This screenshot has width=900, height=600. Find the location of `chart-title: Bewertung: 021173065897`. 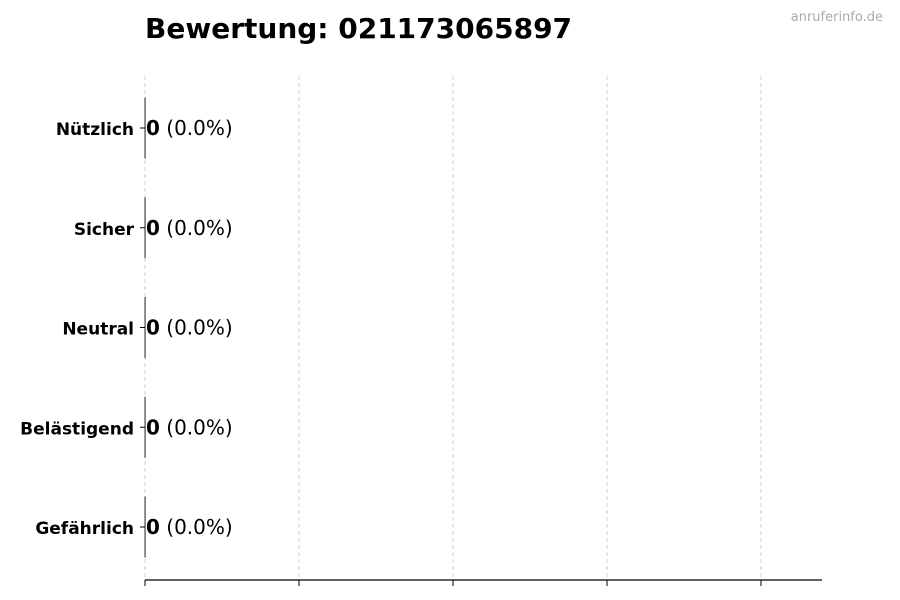

chart-title: Bewertung: 021173065897 is located at coordinates (359, 28).